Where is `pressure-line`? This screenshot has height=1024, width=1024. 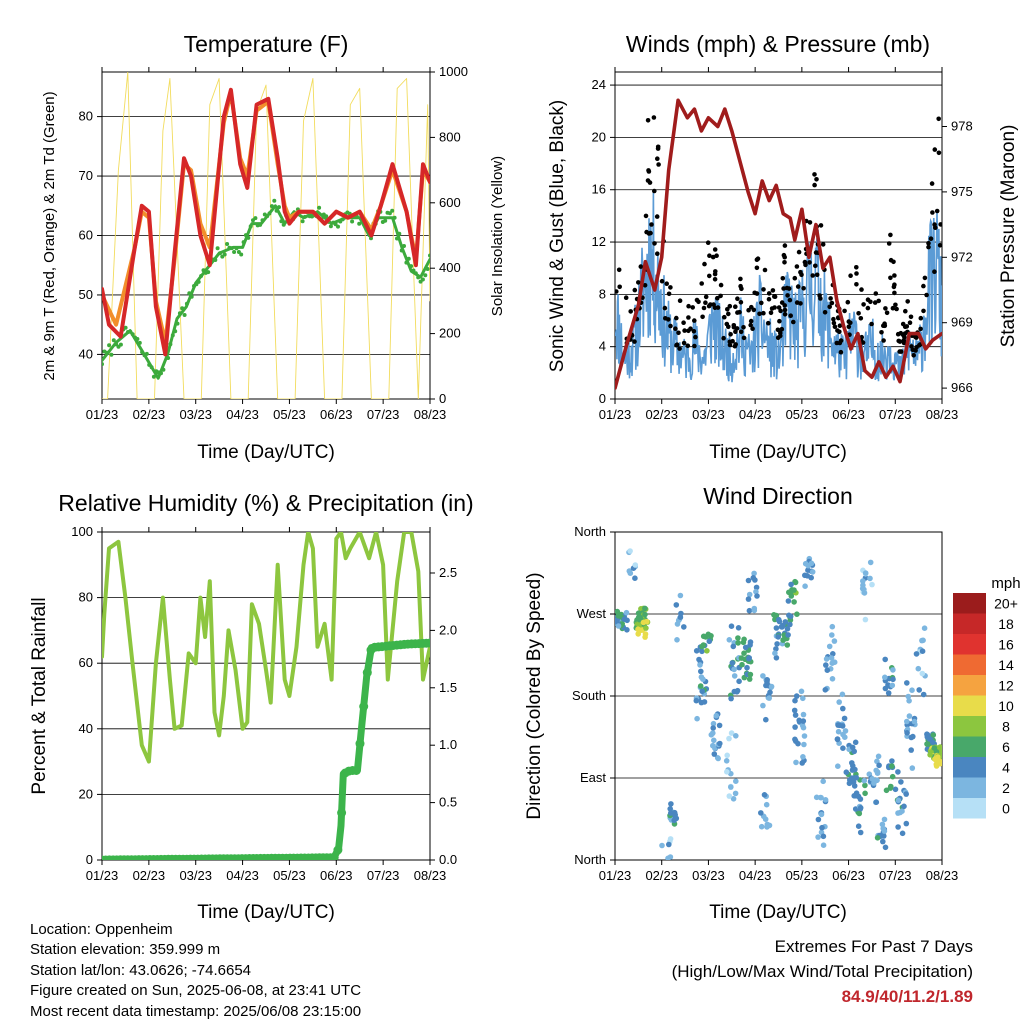
pressure-line is located at coordinates (778, 244).